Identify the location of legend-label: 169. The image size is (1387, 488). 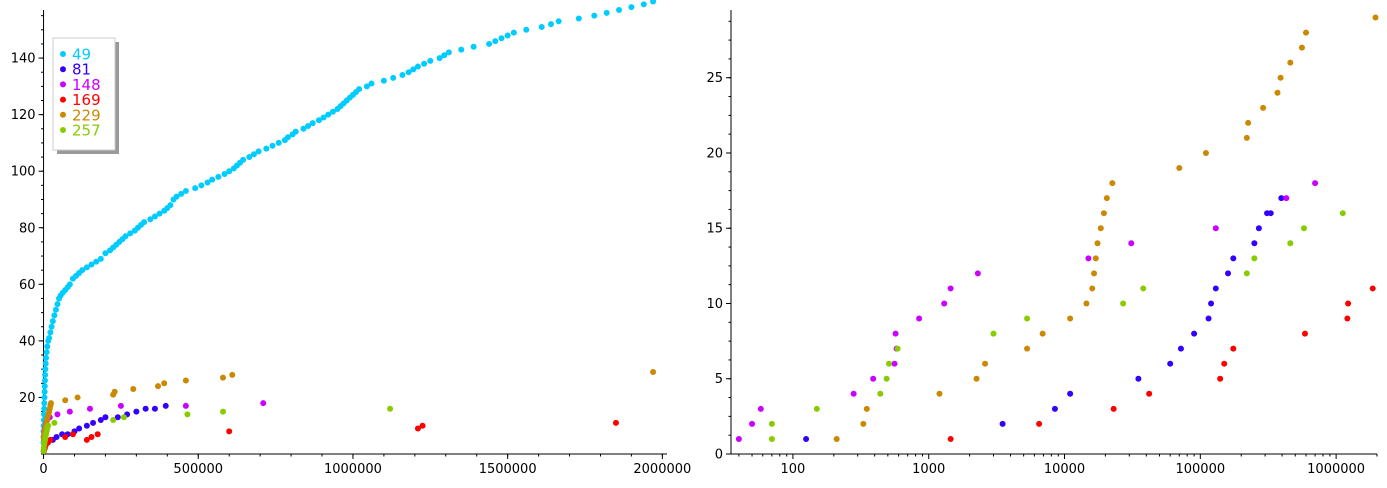
(86, 100).